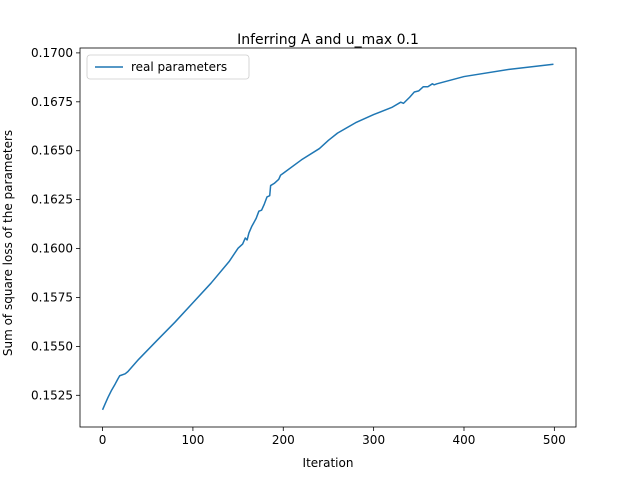 The width and height of the screenshot is (640, 480). I want to click on x-tick-label: 500, so click(554, 440).